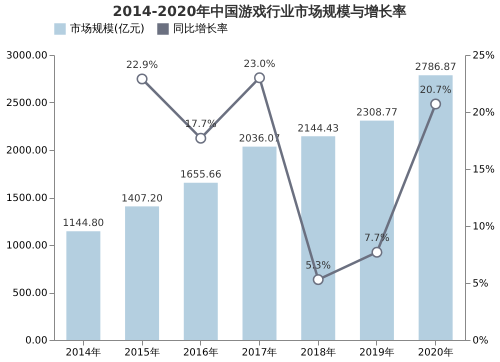 The width and height of the screenshot is (500, 362). Describe the element at coordinates (483, 113) in the screenshot. I see `y2-tick-label: 20%` at that location.